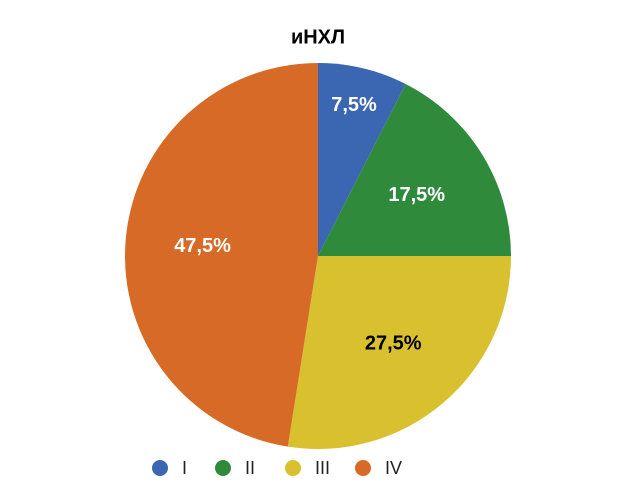  Describe the element at coordinates (393, 343) in the screenshot. I see `slice-label: 27,5%` at that location.